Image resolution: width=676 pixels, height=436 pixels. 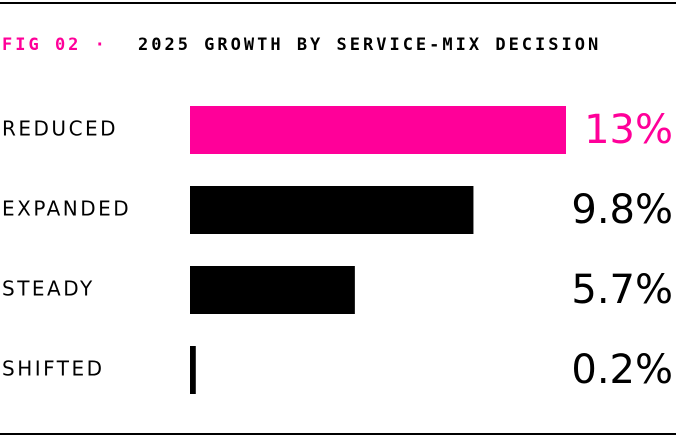 What do you see at coordinates (60, 129) in the screenshot?
I see `category-label: REDUCED` at bounding box center [60, 129].